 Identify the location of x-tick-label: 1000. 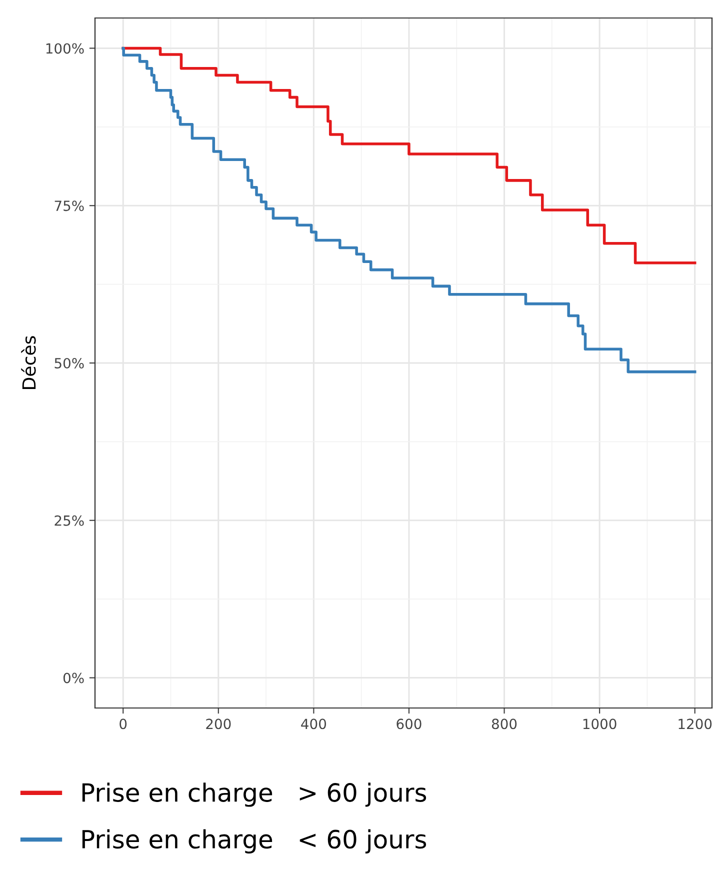
(599, 724).